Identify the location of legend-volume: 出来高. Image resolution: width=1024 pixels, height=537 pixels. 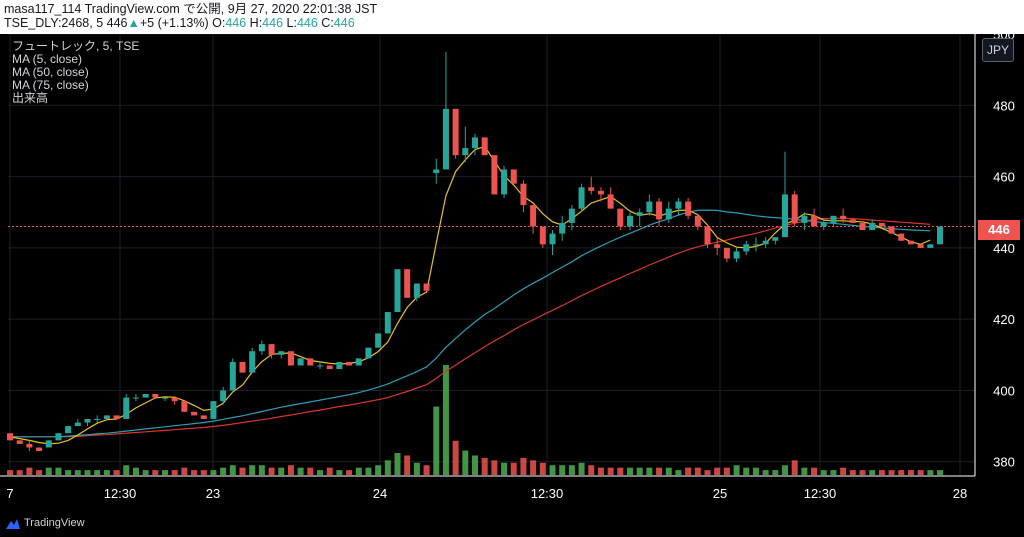
(30, 98).